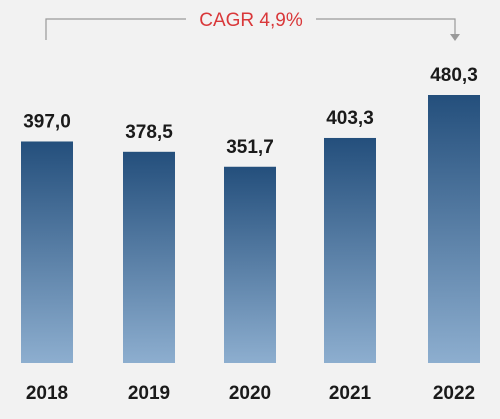 The height and width of the screenshot is (419, 500). I want to click on bar-2021, so click(350, 250).